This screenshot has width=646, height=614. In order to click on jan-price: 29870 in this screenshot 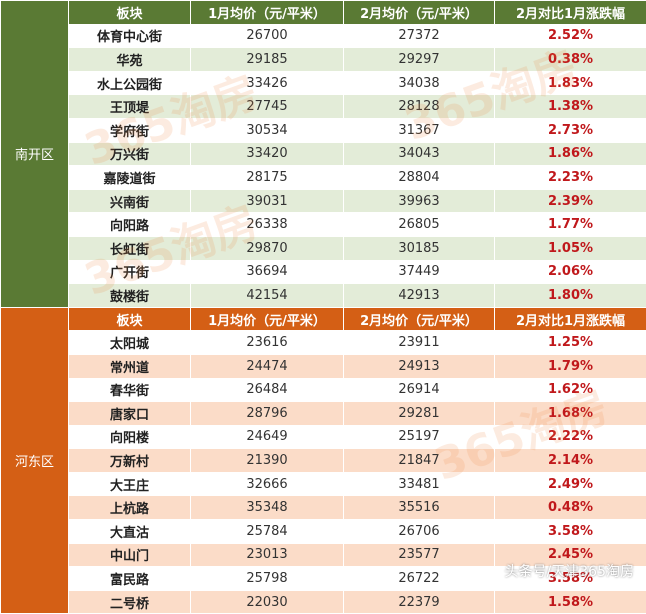, I will do `click(267, 248)`.